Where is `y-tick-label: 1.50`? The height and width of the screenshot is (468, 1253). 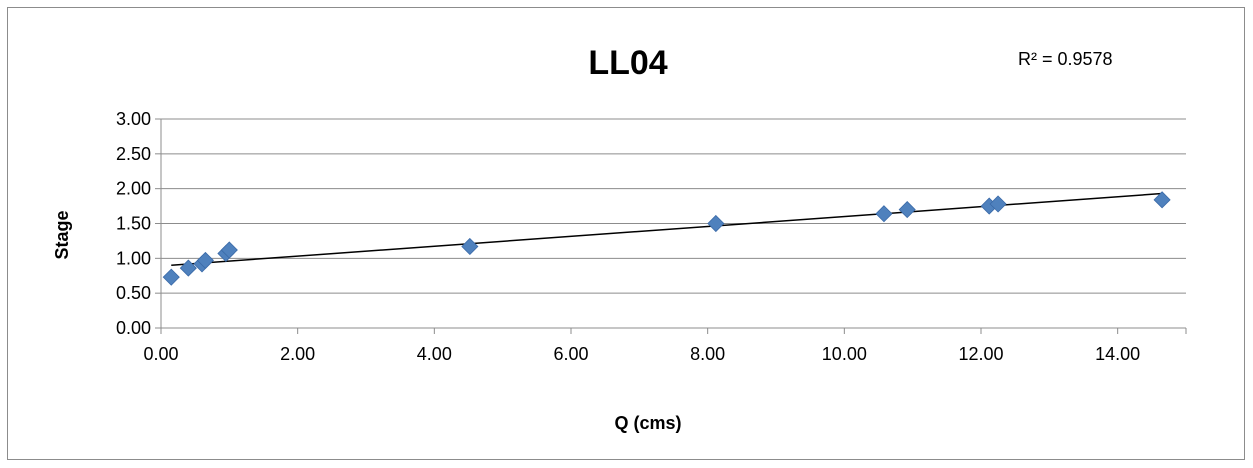 y-tick-label: 1.50 is located at coordinates (133, 224).